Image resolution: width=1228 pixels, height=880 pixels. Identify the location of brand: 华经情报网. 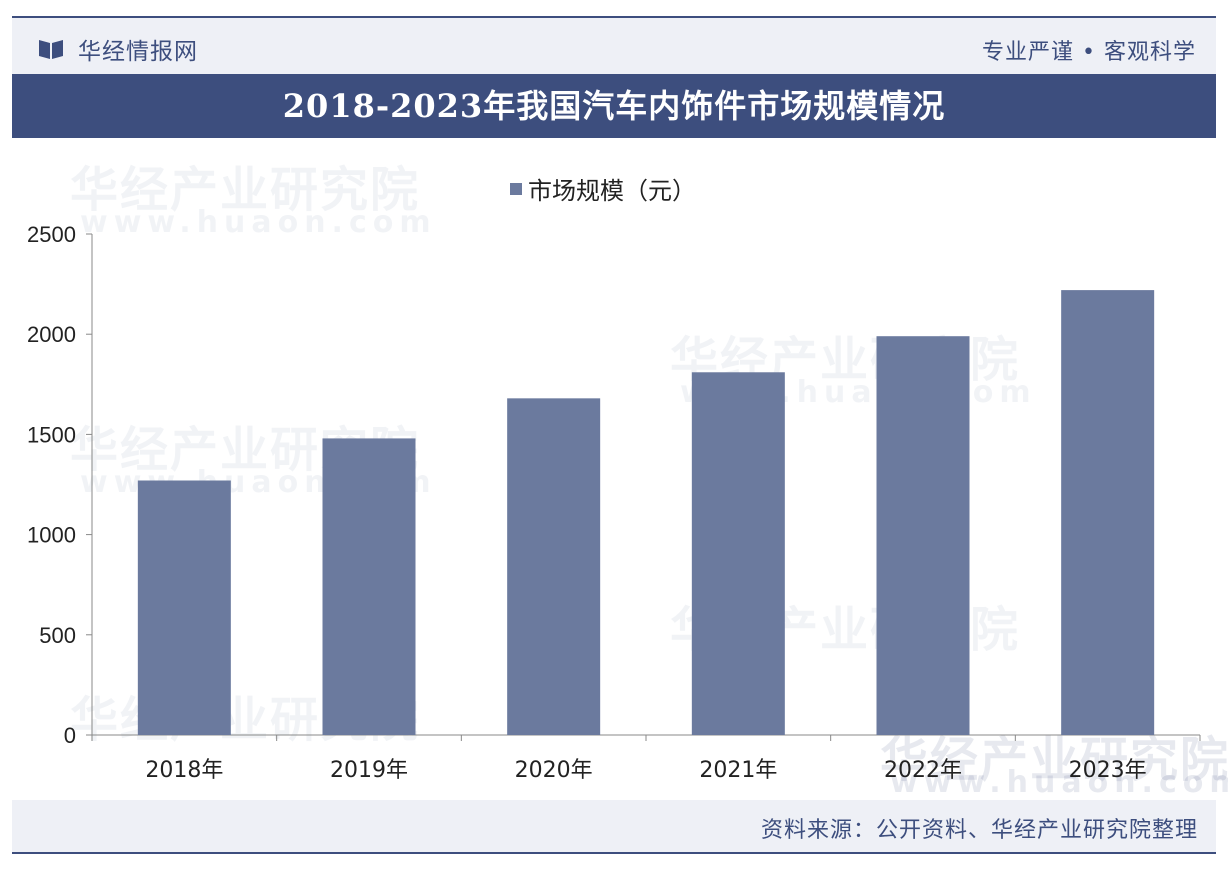
(118, 49).